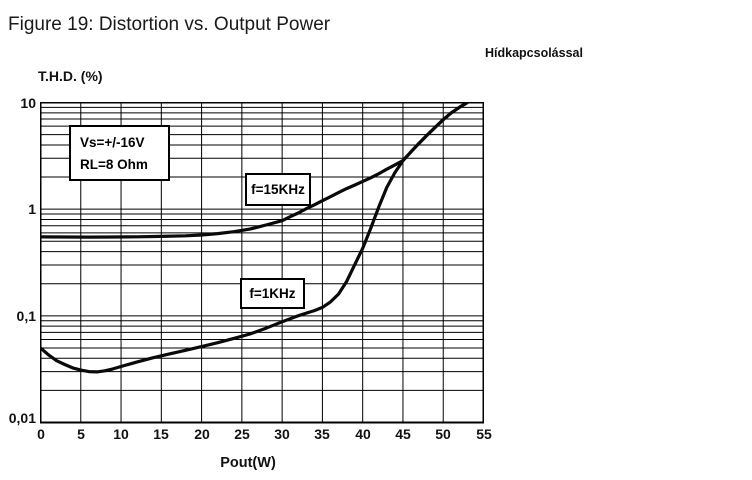 This screenshot has height=480, width=752. I want to click on x-tick-label: 25, so click(242, 434).